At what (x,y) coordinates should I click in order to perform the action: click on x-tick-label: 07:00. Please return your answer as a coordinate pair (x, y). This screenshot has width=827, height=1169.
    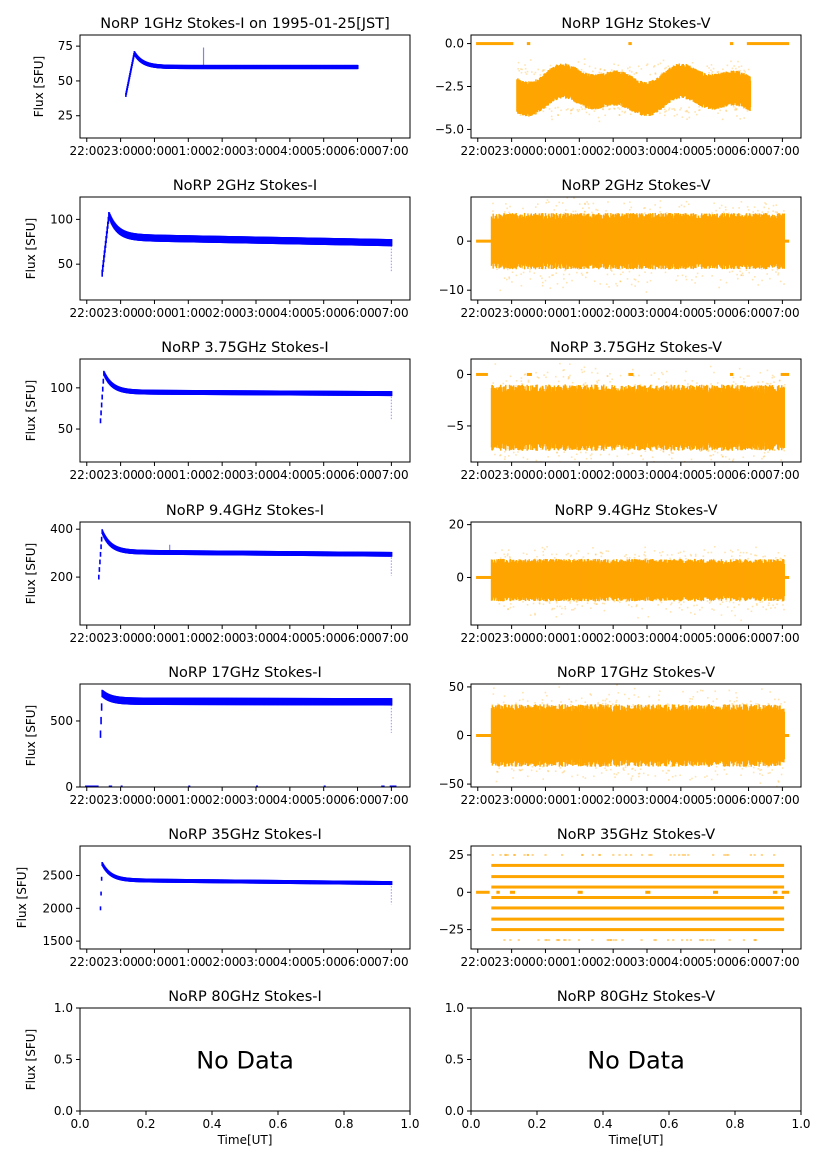
    Looking at the image, I should click on (782, 475).